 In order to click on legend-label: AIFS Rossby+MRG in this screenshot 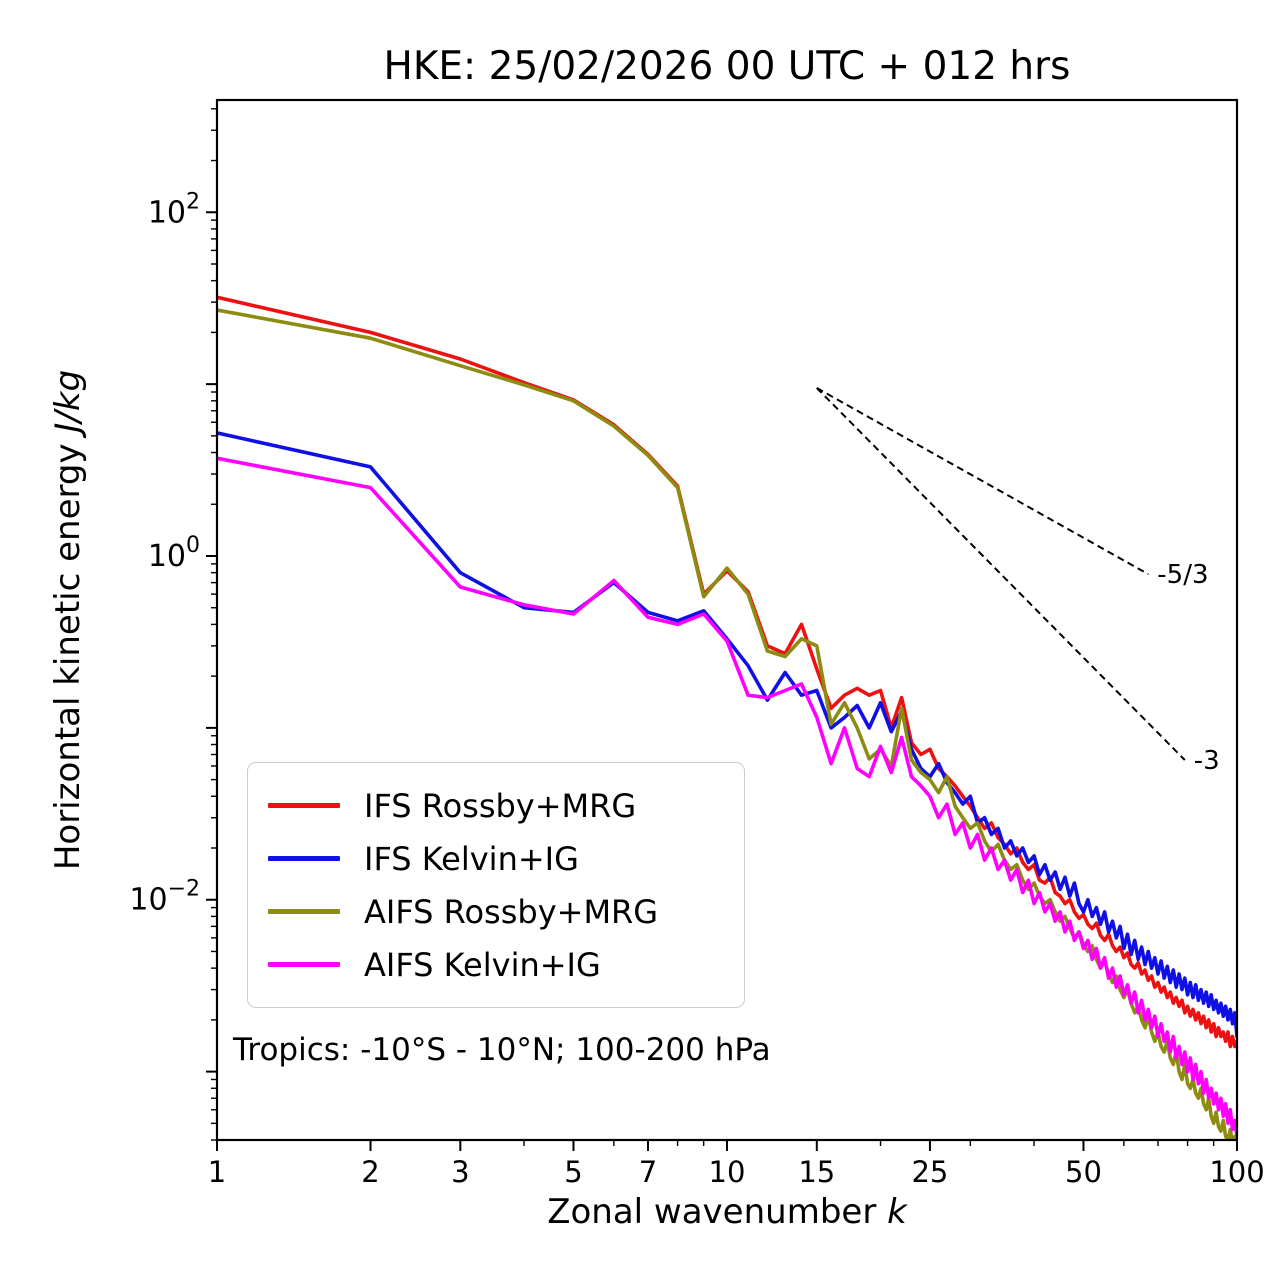, I will do `click(511, 911)`.